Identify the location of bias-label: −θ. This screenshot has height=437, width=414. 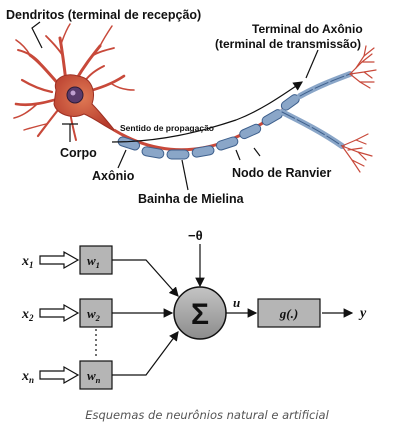
(195, 235).